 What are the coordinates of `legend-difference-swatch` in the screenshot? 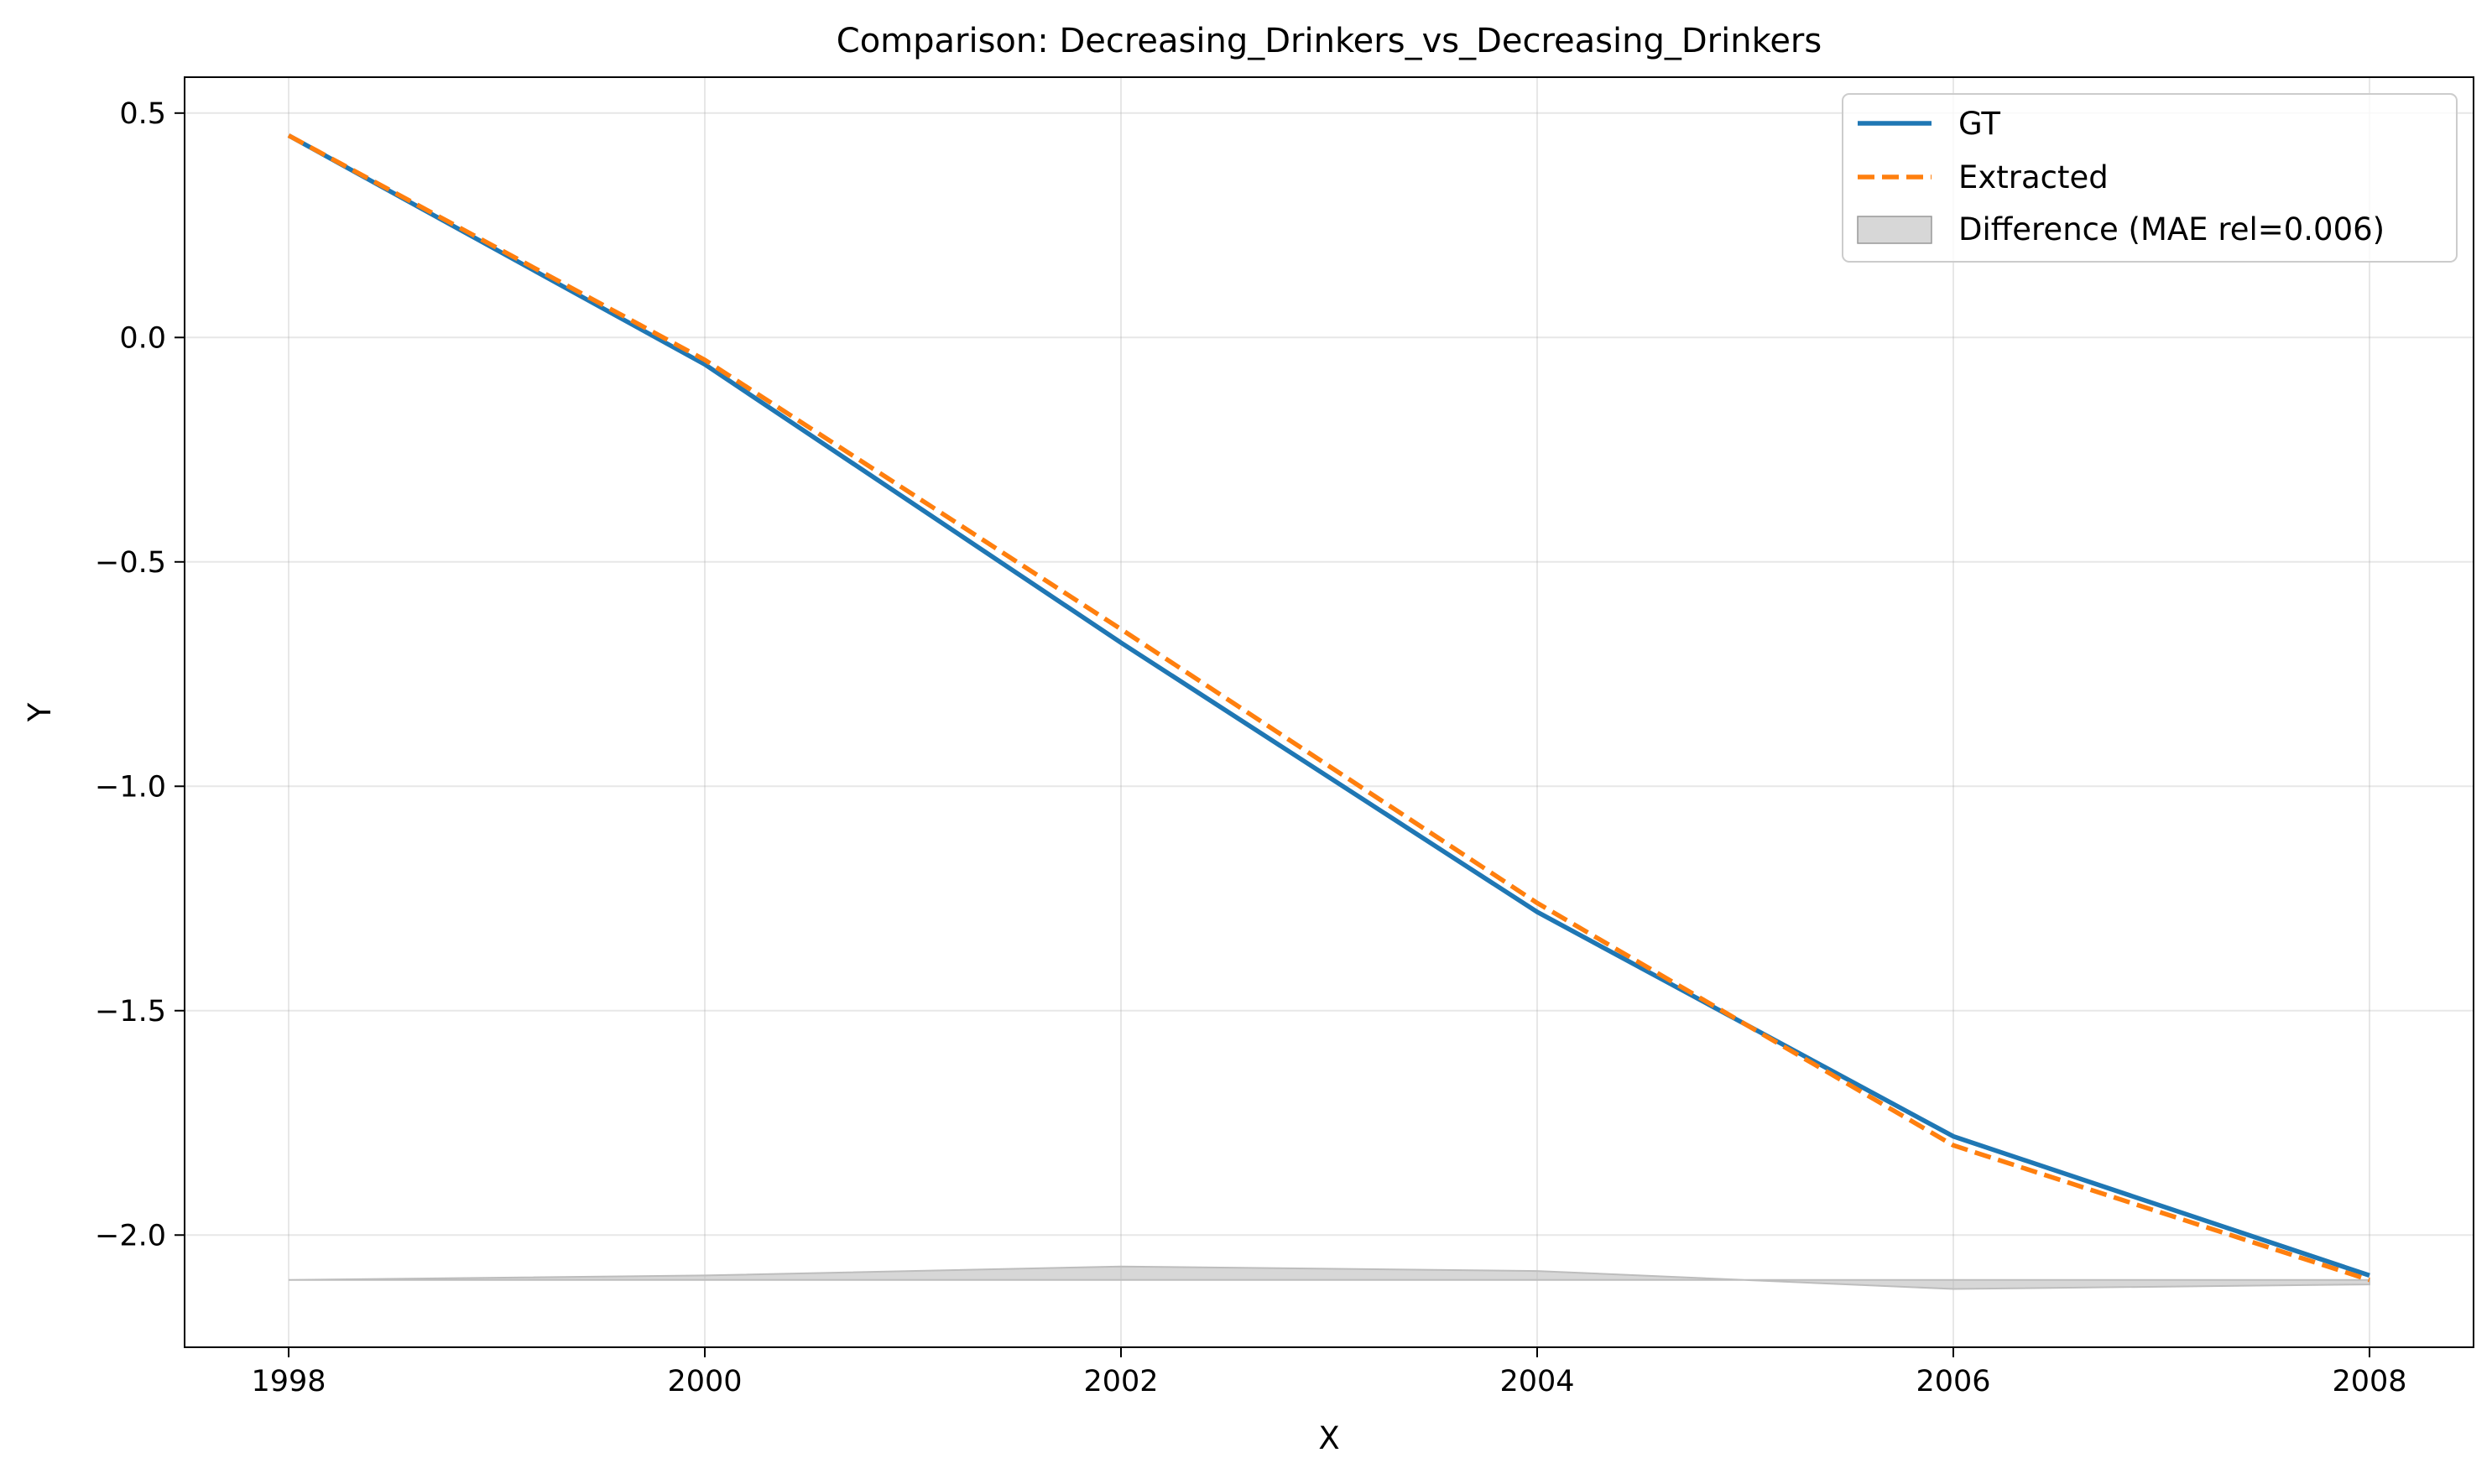 It's located at (1894, 230).